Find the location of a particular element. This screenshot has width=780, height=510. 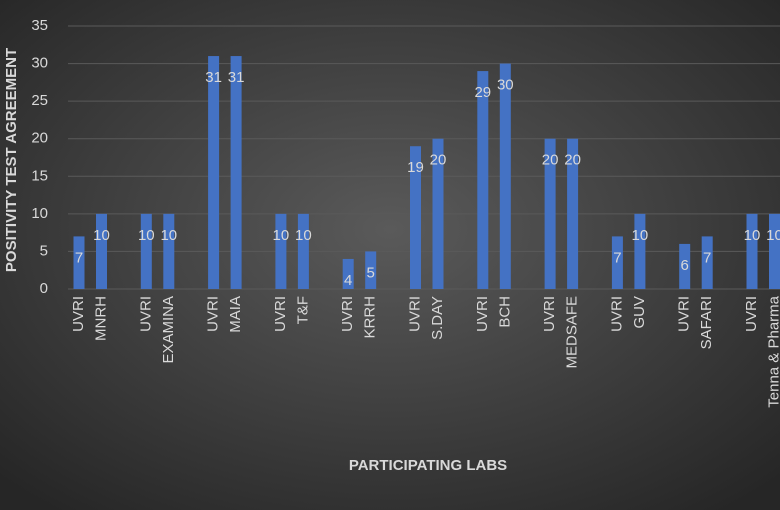

x-axis-title: PARTICIPATING LABS is located at coordinates (428, 465).